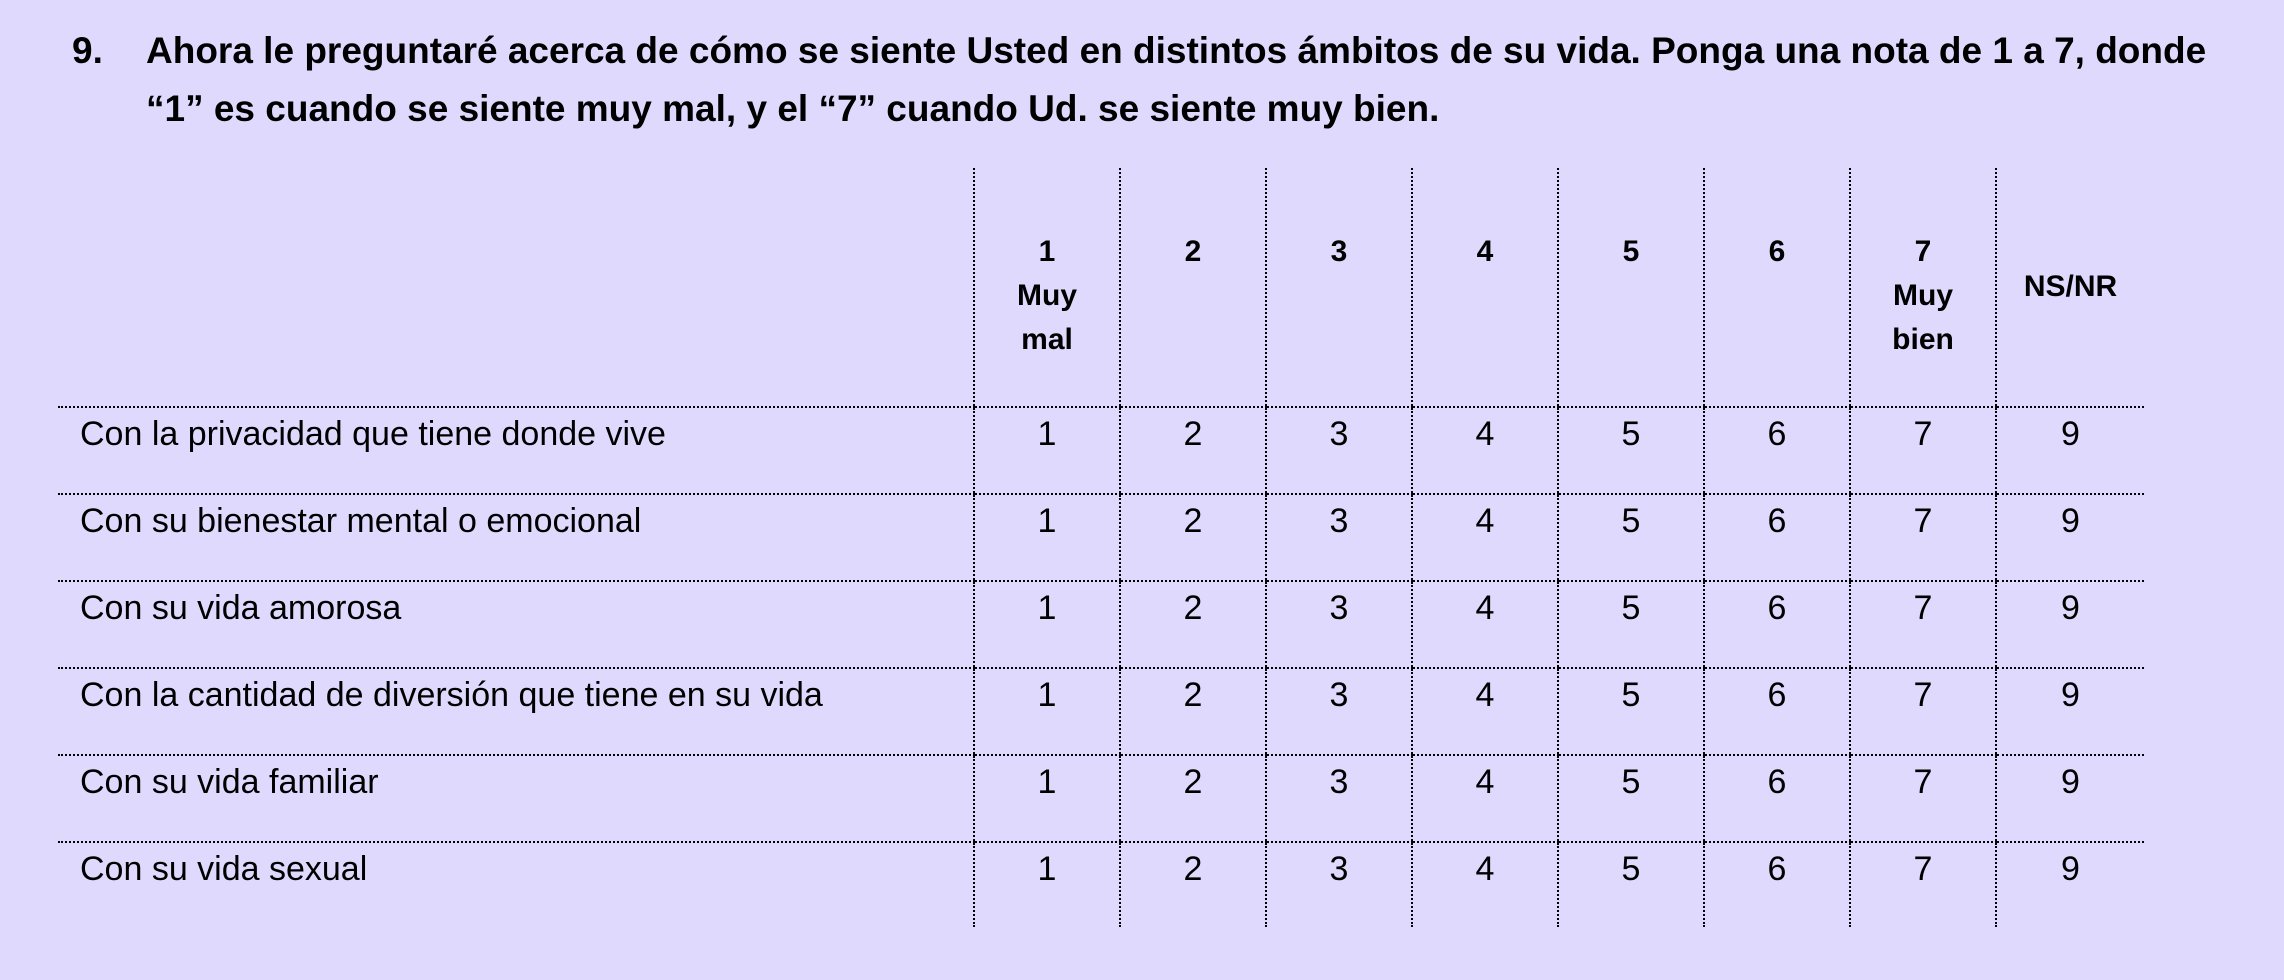 The width and height of the screenshot is (2284, 980). Describe the element at coordinates (1776, 288) in the screenshot. I see `header-scale-6: 6` at that location.